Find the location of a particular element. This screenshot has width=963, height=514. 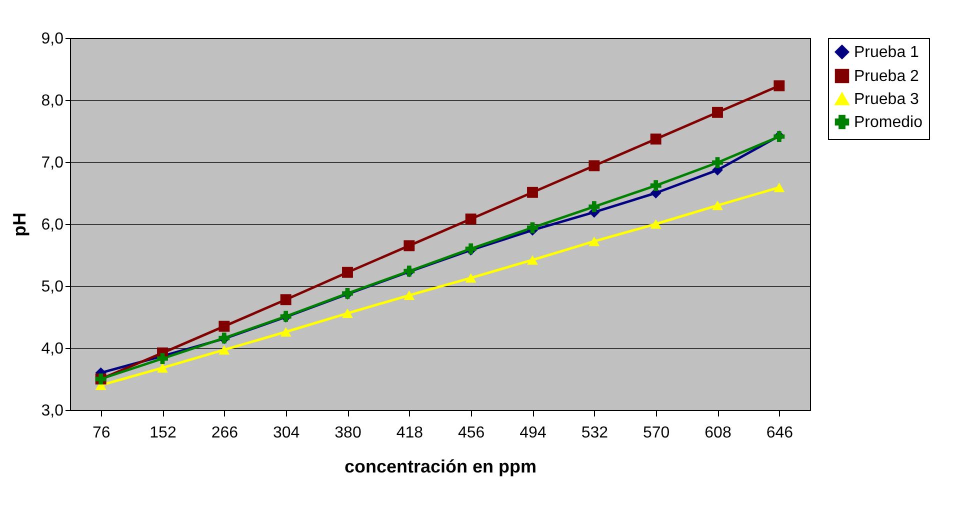

x-tick-label: 608 is located at coordinates (718, 433).